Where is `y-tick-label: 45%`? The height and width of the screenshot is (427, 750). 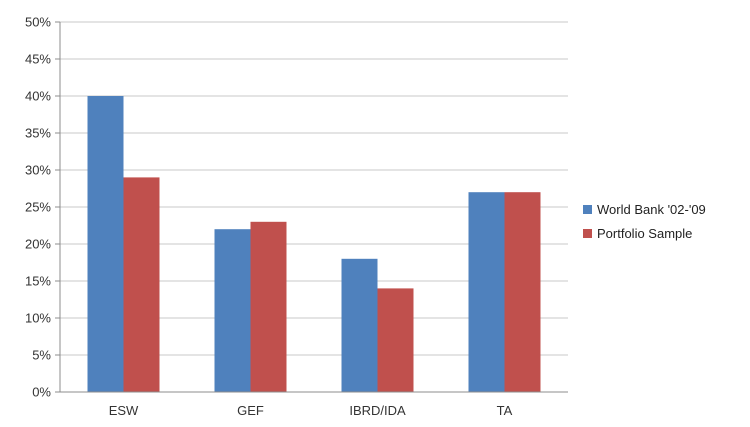 y-tick-label: 45% is located at coordinates (38, 59).